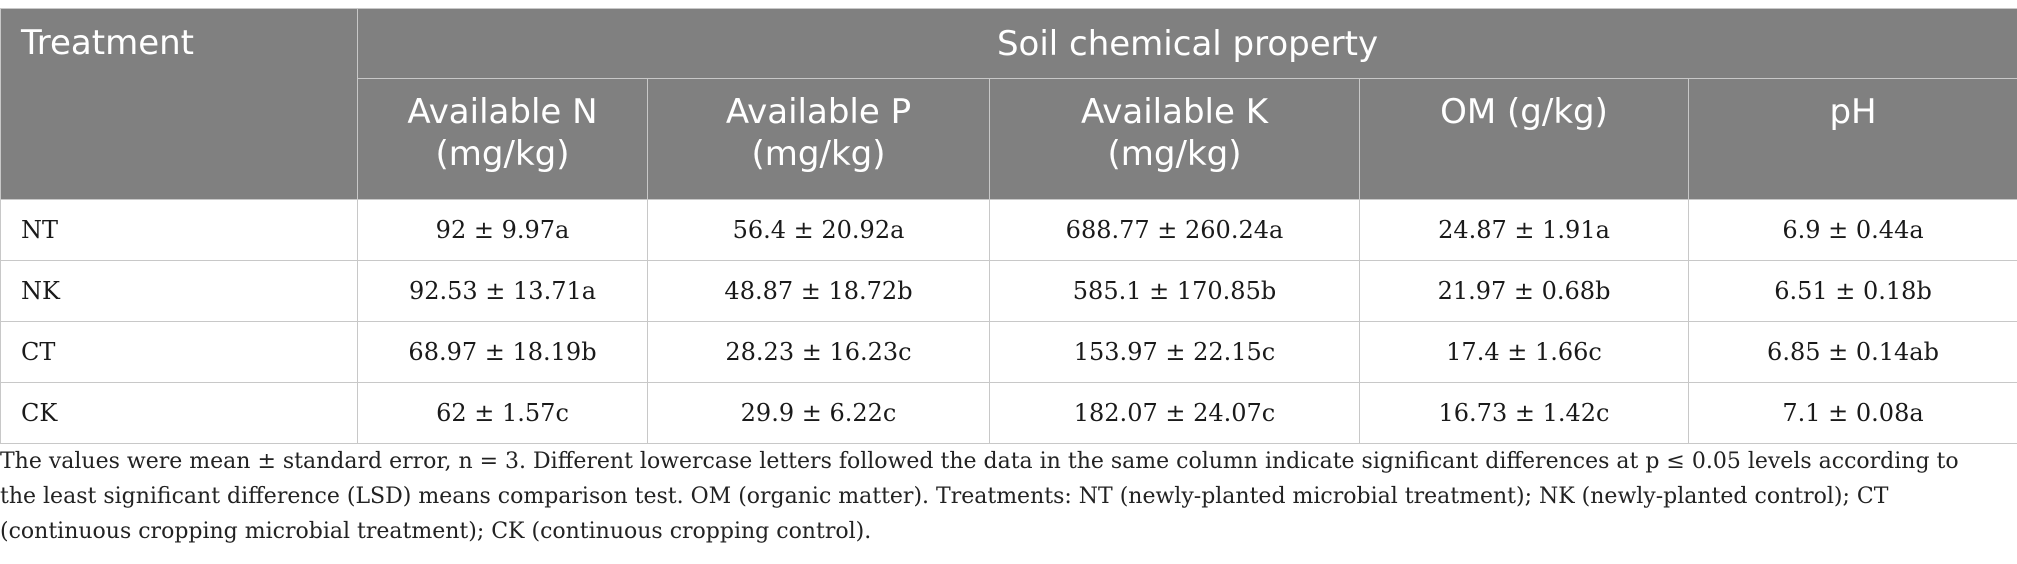 The height and width of the screenshot is (564, 2017). What do you see at coordinates (818, 352) in the screenshot?
I see `table-cell: 28.23 ± 16.23c` at bounding box center [818, 352].